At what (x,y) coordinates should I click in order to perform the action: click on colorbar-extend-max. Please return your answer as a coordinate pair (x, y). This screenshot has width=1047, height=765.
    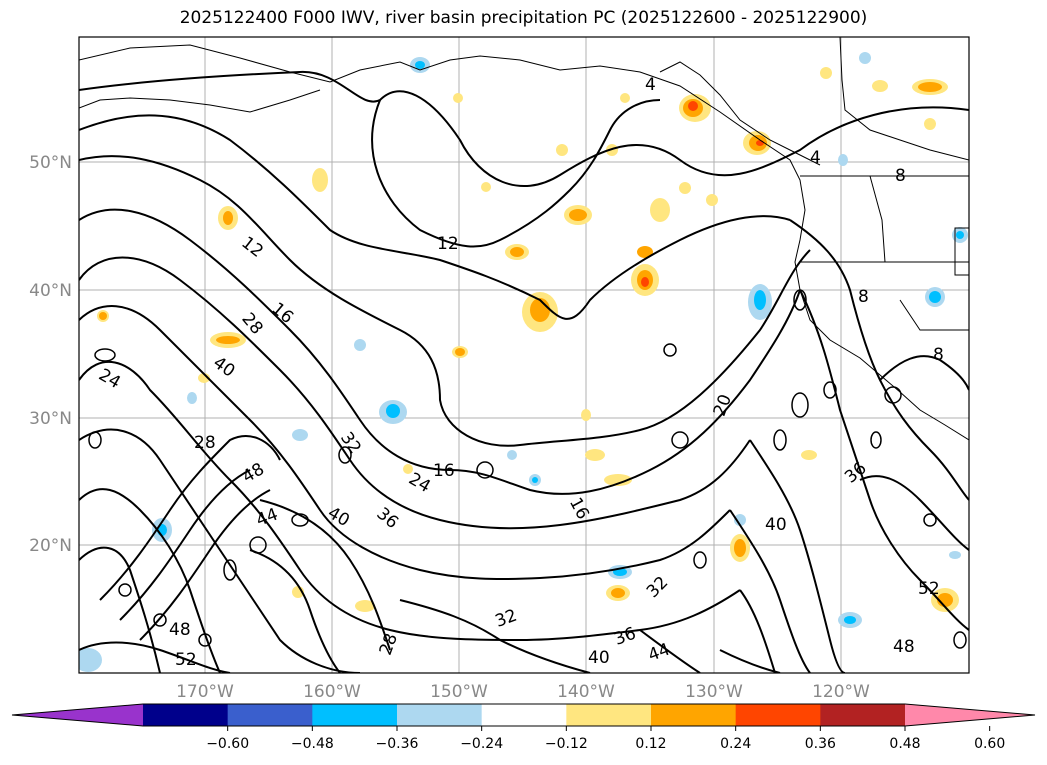
    Looking at the image, I should click on (970, 715).